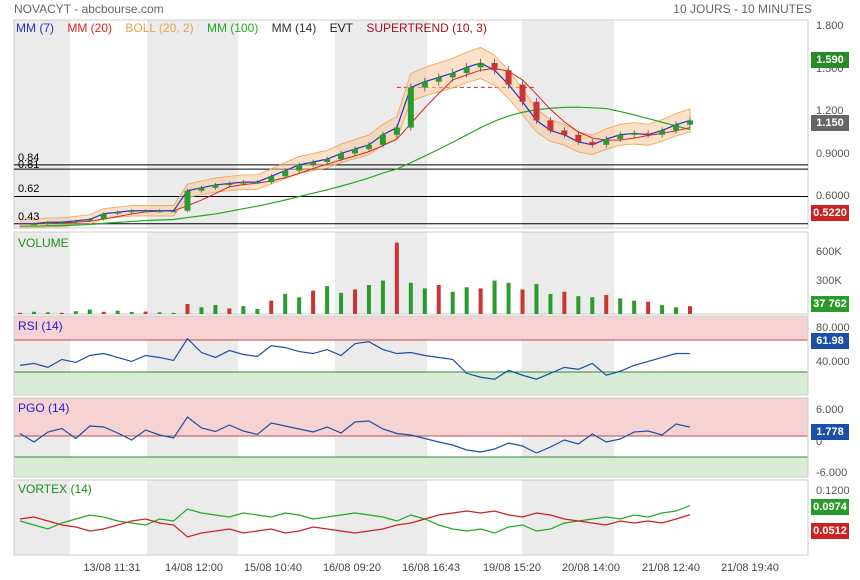  What do you see at coordinates (355, 435) in the screenshot?
I see `pgo-line` at bounding box center [355, 435].